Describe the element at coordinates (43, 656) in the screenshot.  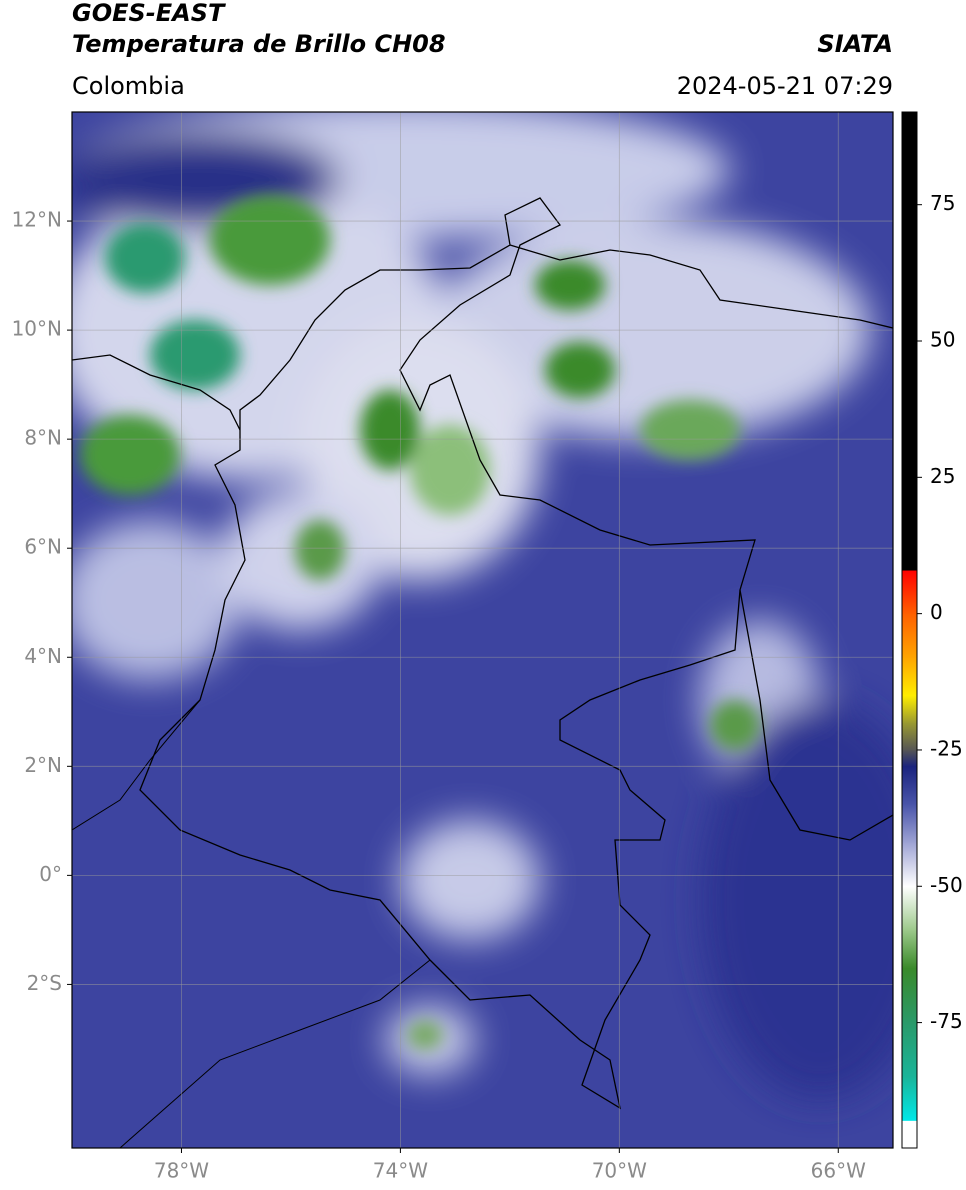
I see `y-tick-label: 4°N` at that location.